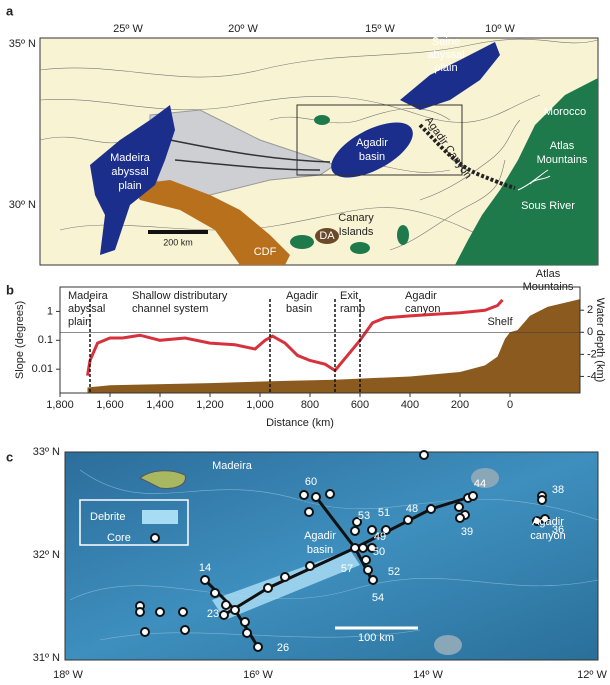 This screenshot has width=610, height=685. What do you see at coordinates (110, 405) in the screenshot?
I see `x-tick-label: 1,600` at bounding box center [110, 405].